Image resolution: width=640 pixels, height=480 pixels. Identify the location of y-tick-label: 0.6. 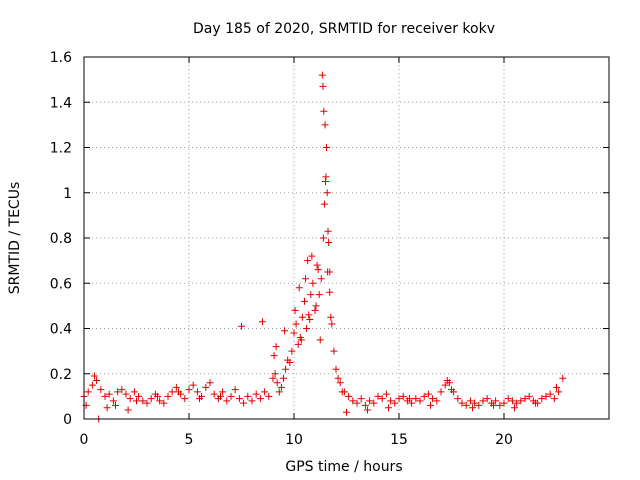
(61, 284).